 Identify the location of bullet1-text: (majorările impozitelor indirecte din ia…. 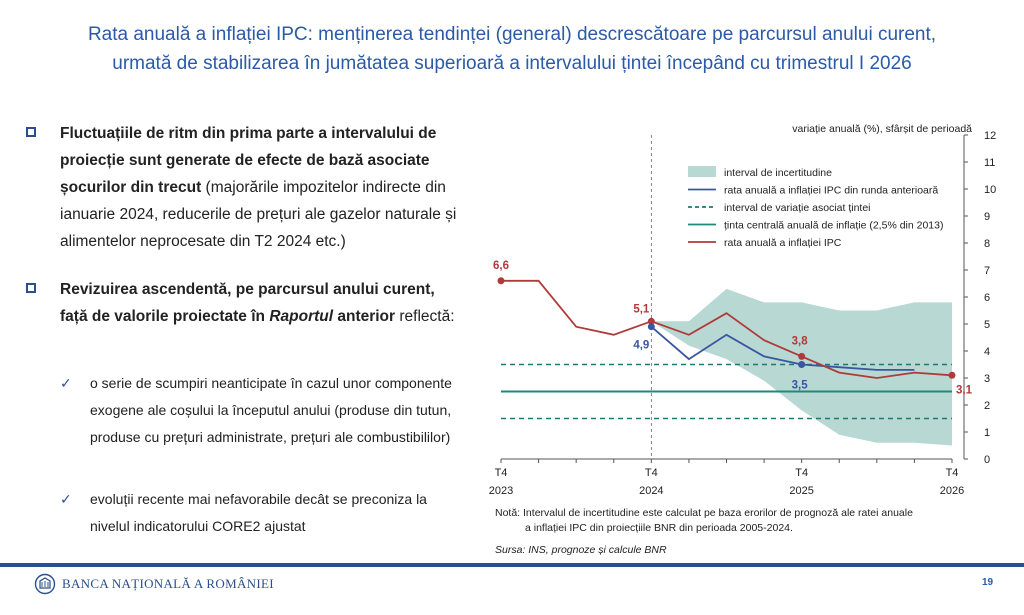
(258, 214).